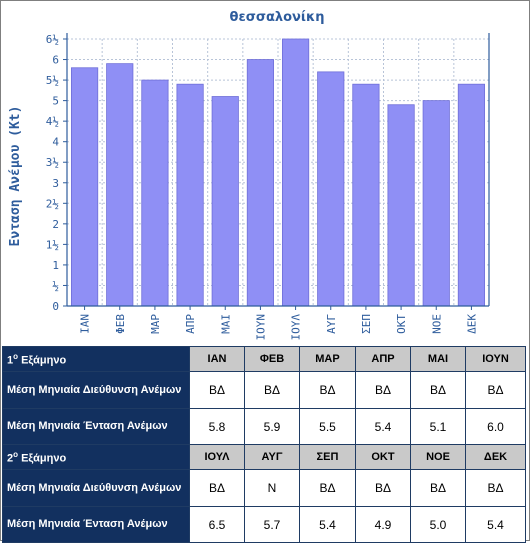  Describe the element at coordinates (52, 80) in the screenshot. I see `y-tick-label: 5½` at that location.